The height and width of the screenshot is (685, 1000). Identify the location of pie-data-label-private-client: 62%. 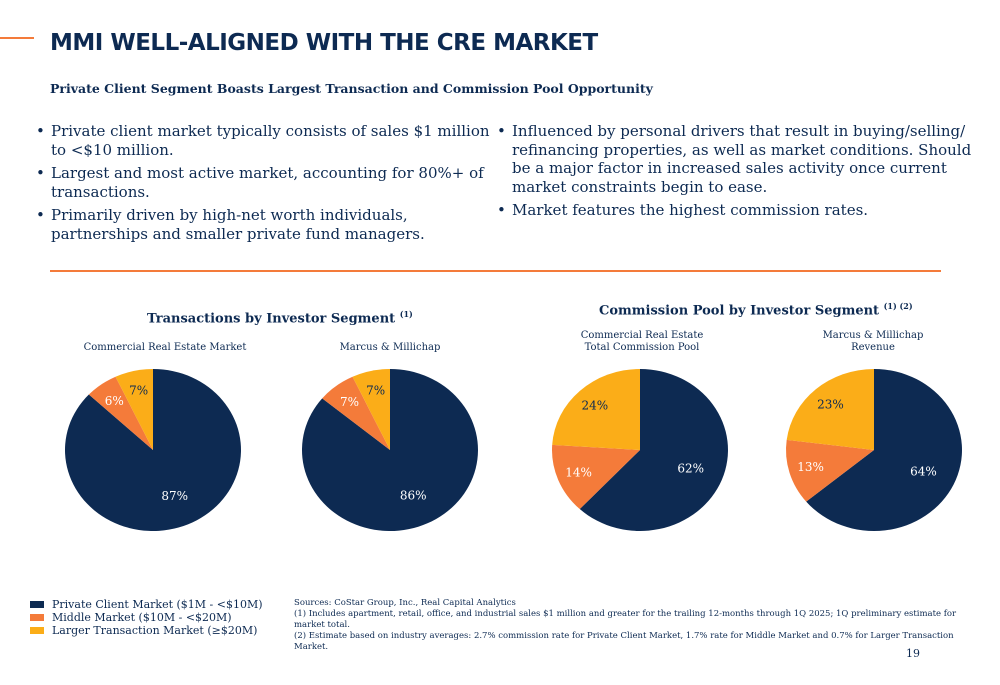
(690, 469).